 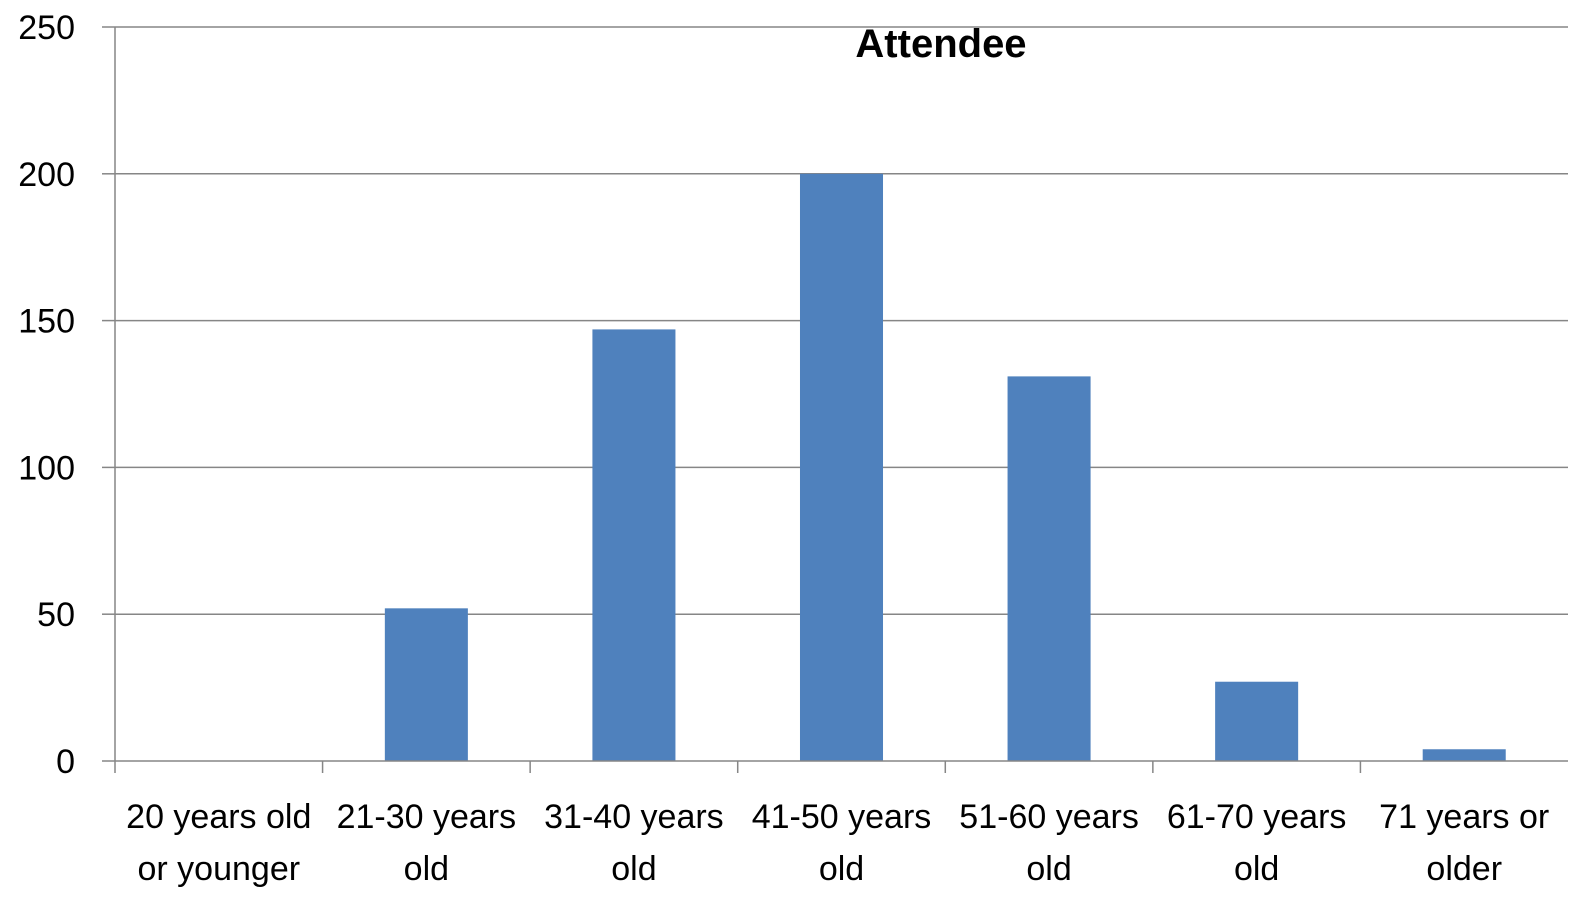 What do you see at coordinates (46, 395) in the screenshot?
I see `y-tick-labels: 0 50 100 150 200 250` at bounding box center [46, 395].